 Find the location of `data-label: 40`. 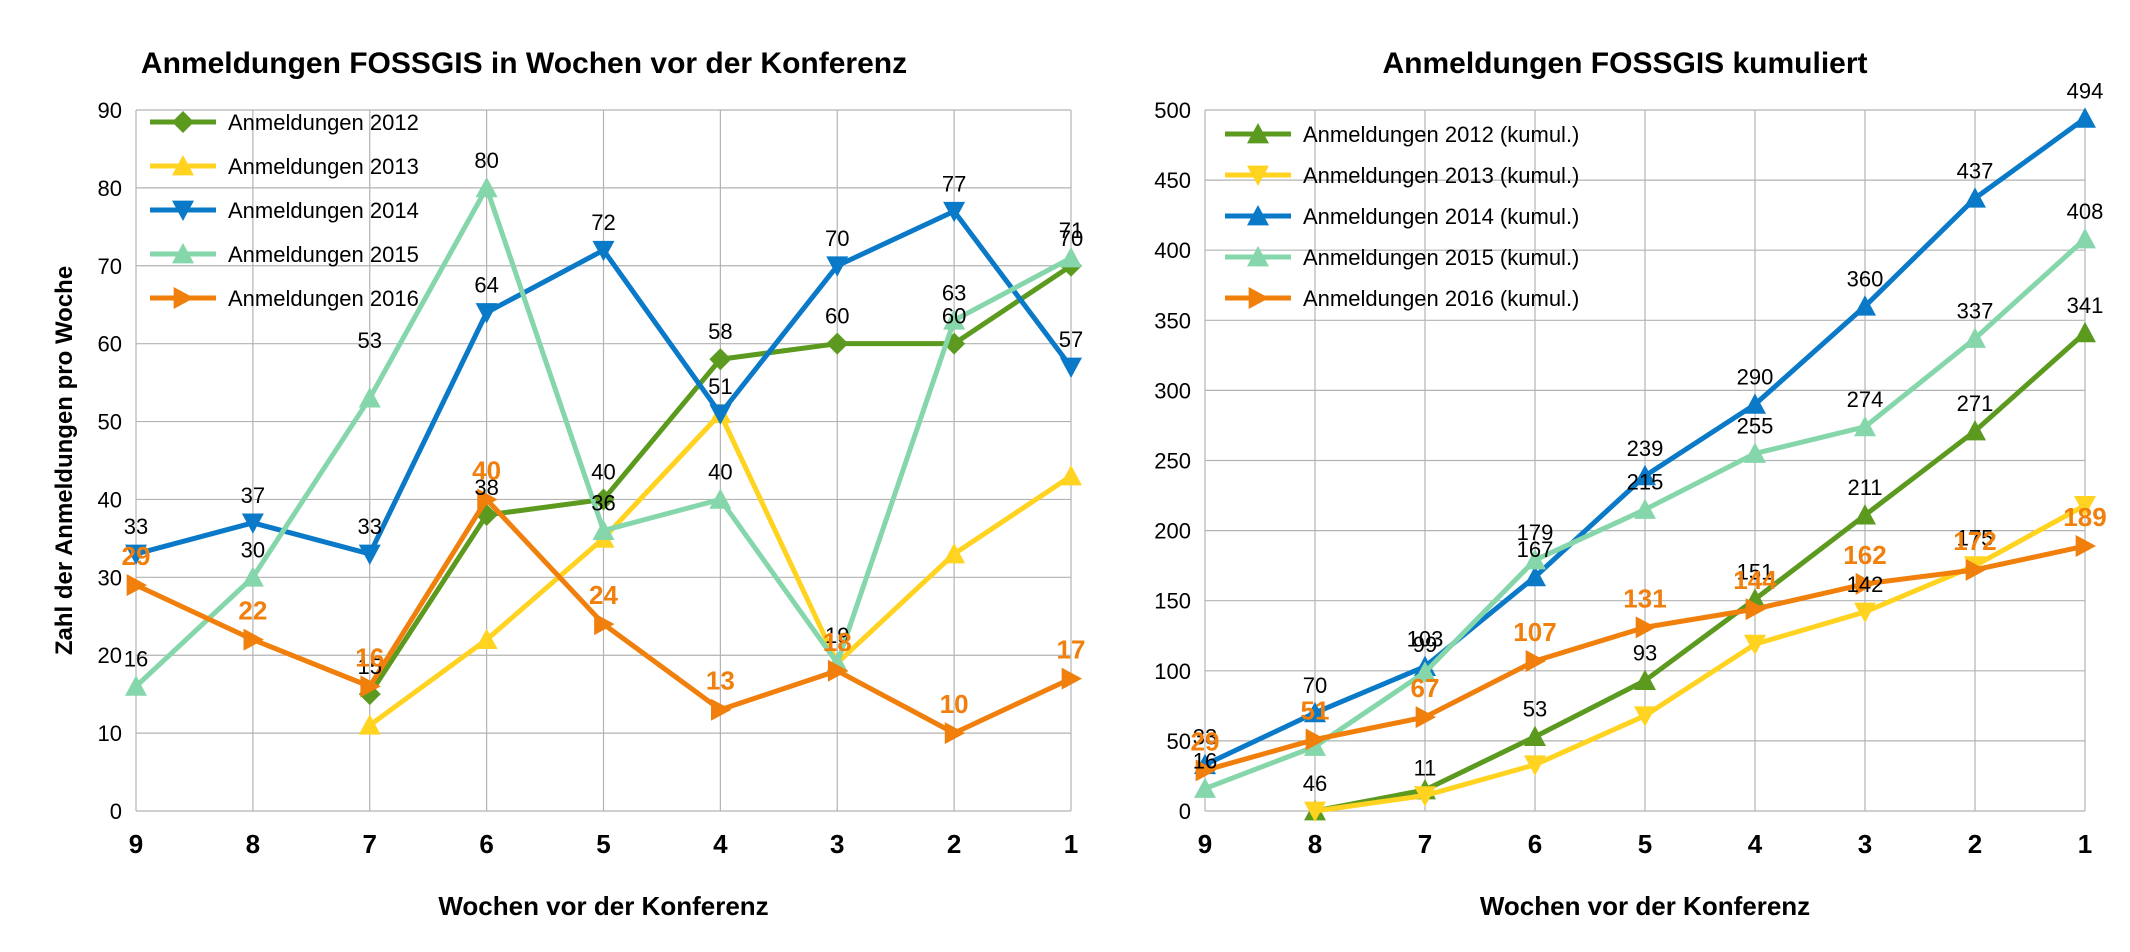

data-label: 40 is located at coordinates (603, 471).